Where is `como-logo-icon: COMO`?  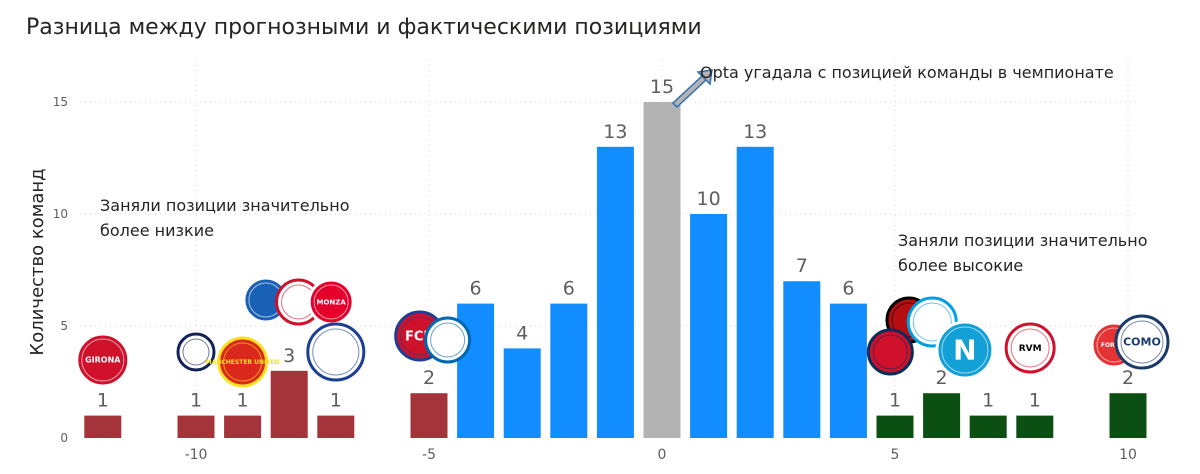
como-logo-icon: COMO is located at coordinates (1142, 342).